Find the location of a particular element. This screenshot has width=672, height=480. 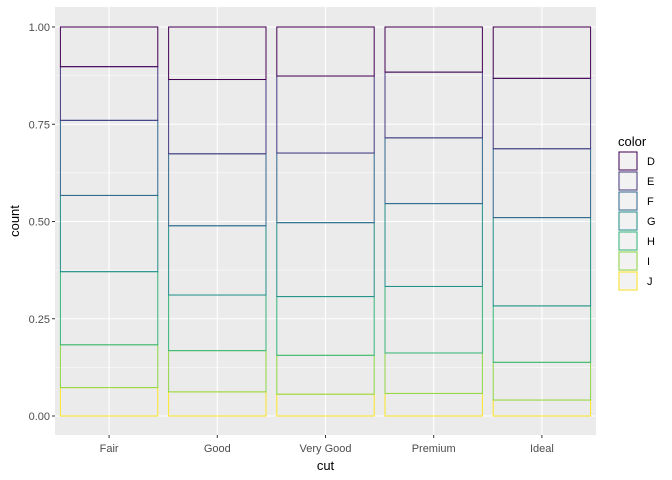

y-axis: 0.00 0.25 0.50 0.75 1.00 is located at coordinates (42, 222).